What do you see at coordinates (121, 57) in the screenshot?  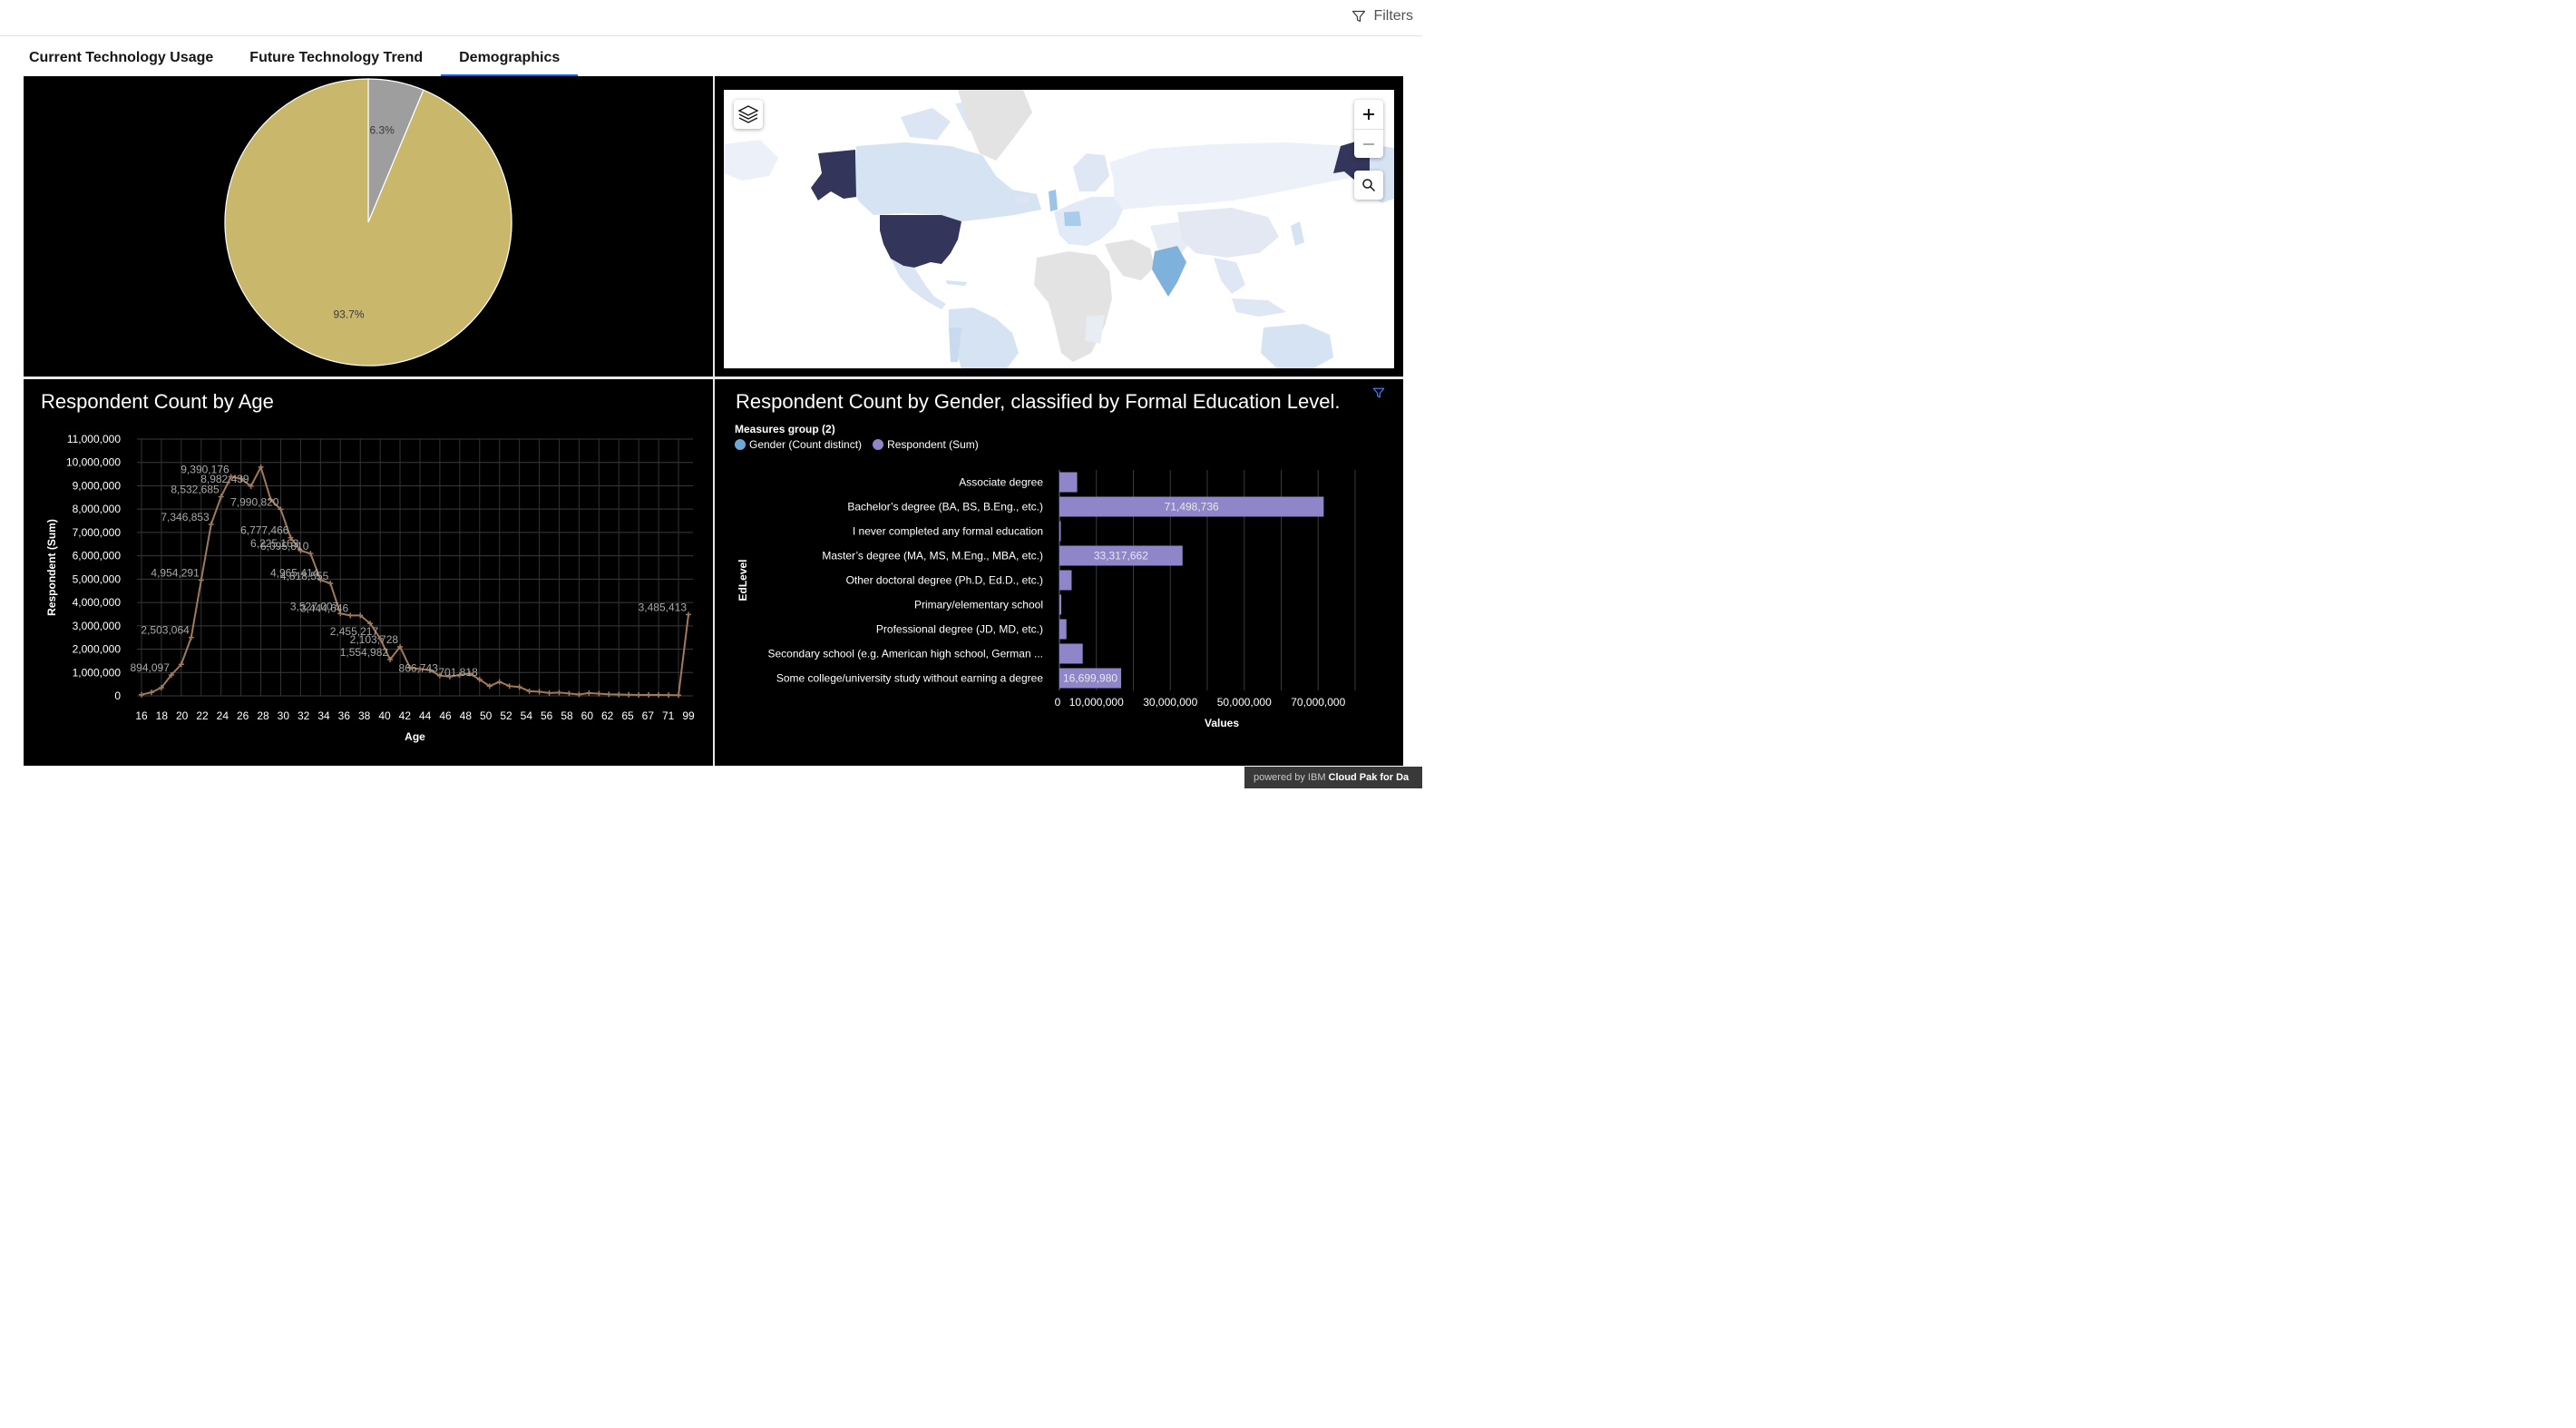 I see `tab-current-technology-usage: Current Technology Usage` at bounding box center [121, 57].